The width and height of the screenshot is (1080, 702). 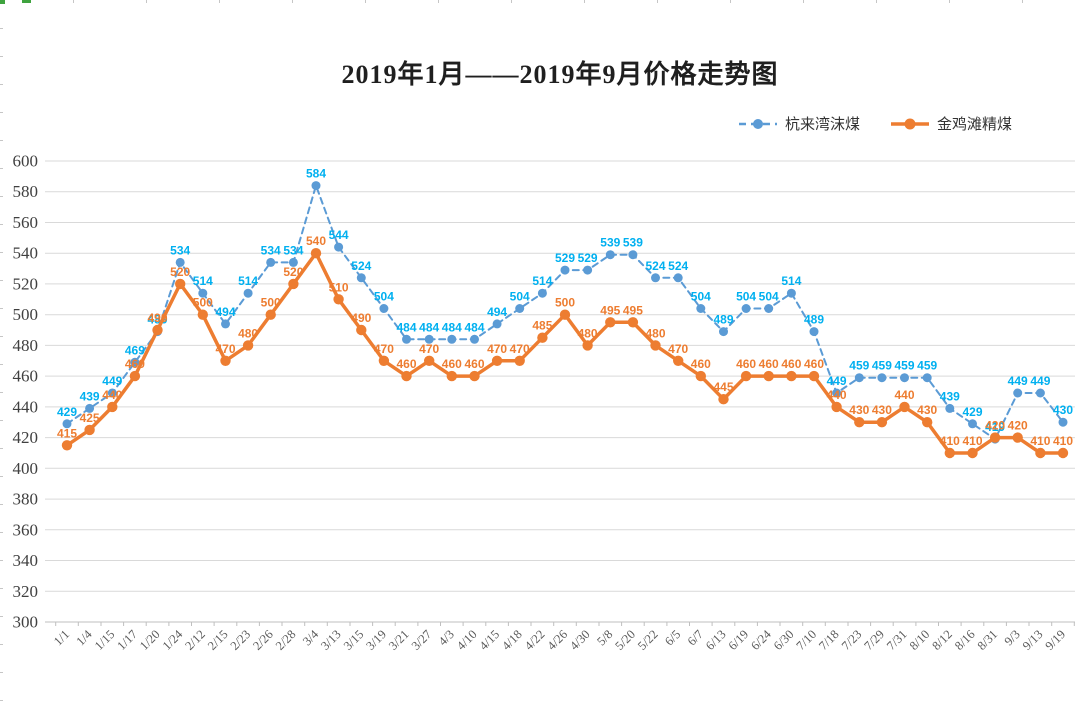 What do you see at coordinates (61, 637) in the screenshot?
I see `x-tick-label: 1/1` at bounding box center [61, 637].